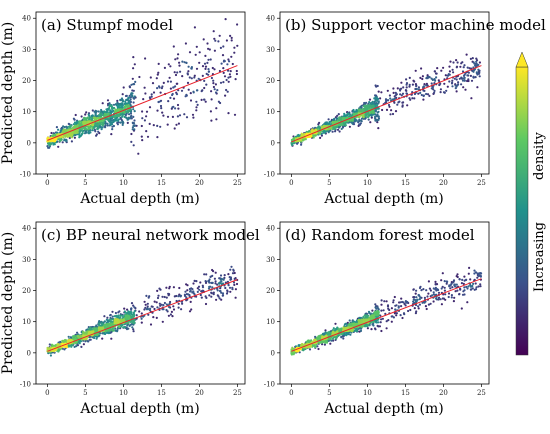 Image resolution: width=550 pixels, height=434 pixels. What do you see at coordinates (25, 385) in the screenshot?
I see `y-tick-label: -10` at bounding box center [25, 385].